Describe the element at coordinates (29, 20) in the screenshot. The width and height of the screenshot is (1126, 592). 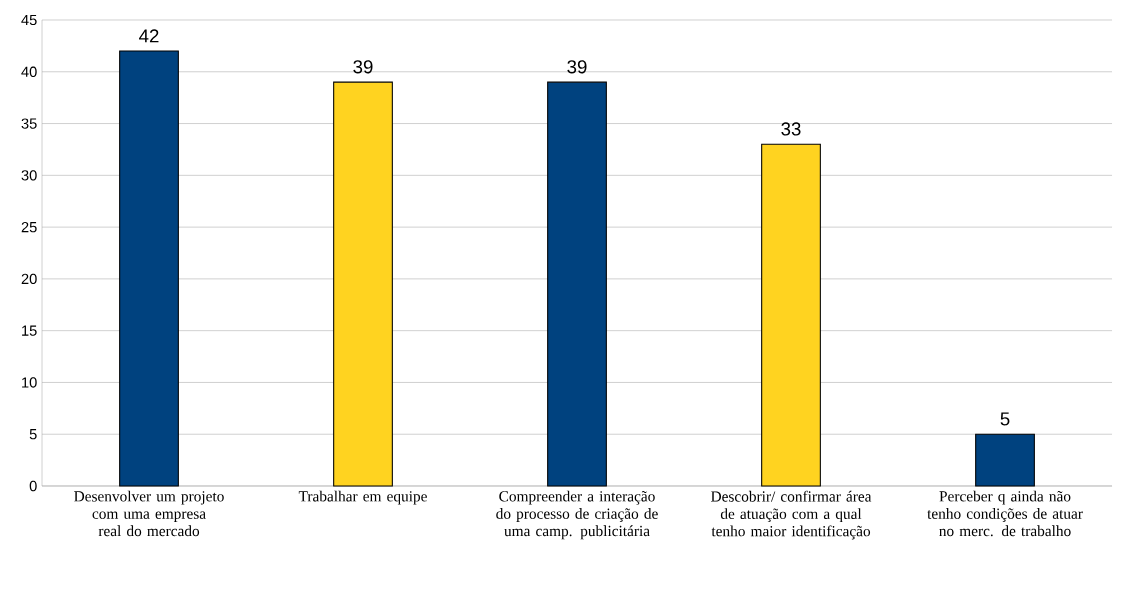
I see `y-tick-label: 45` at that location.